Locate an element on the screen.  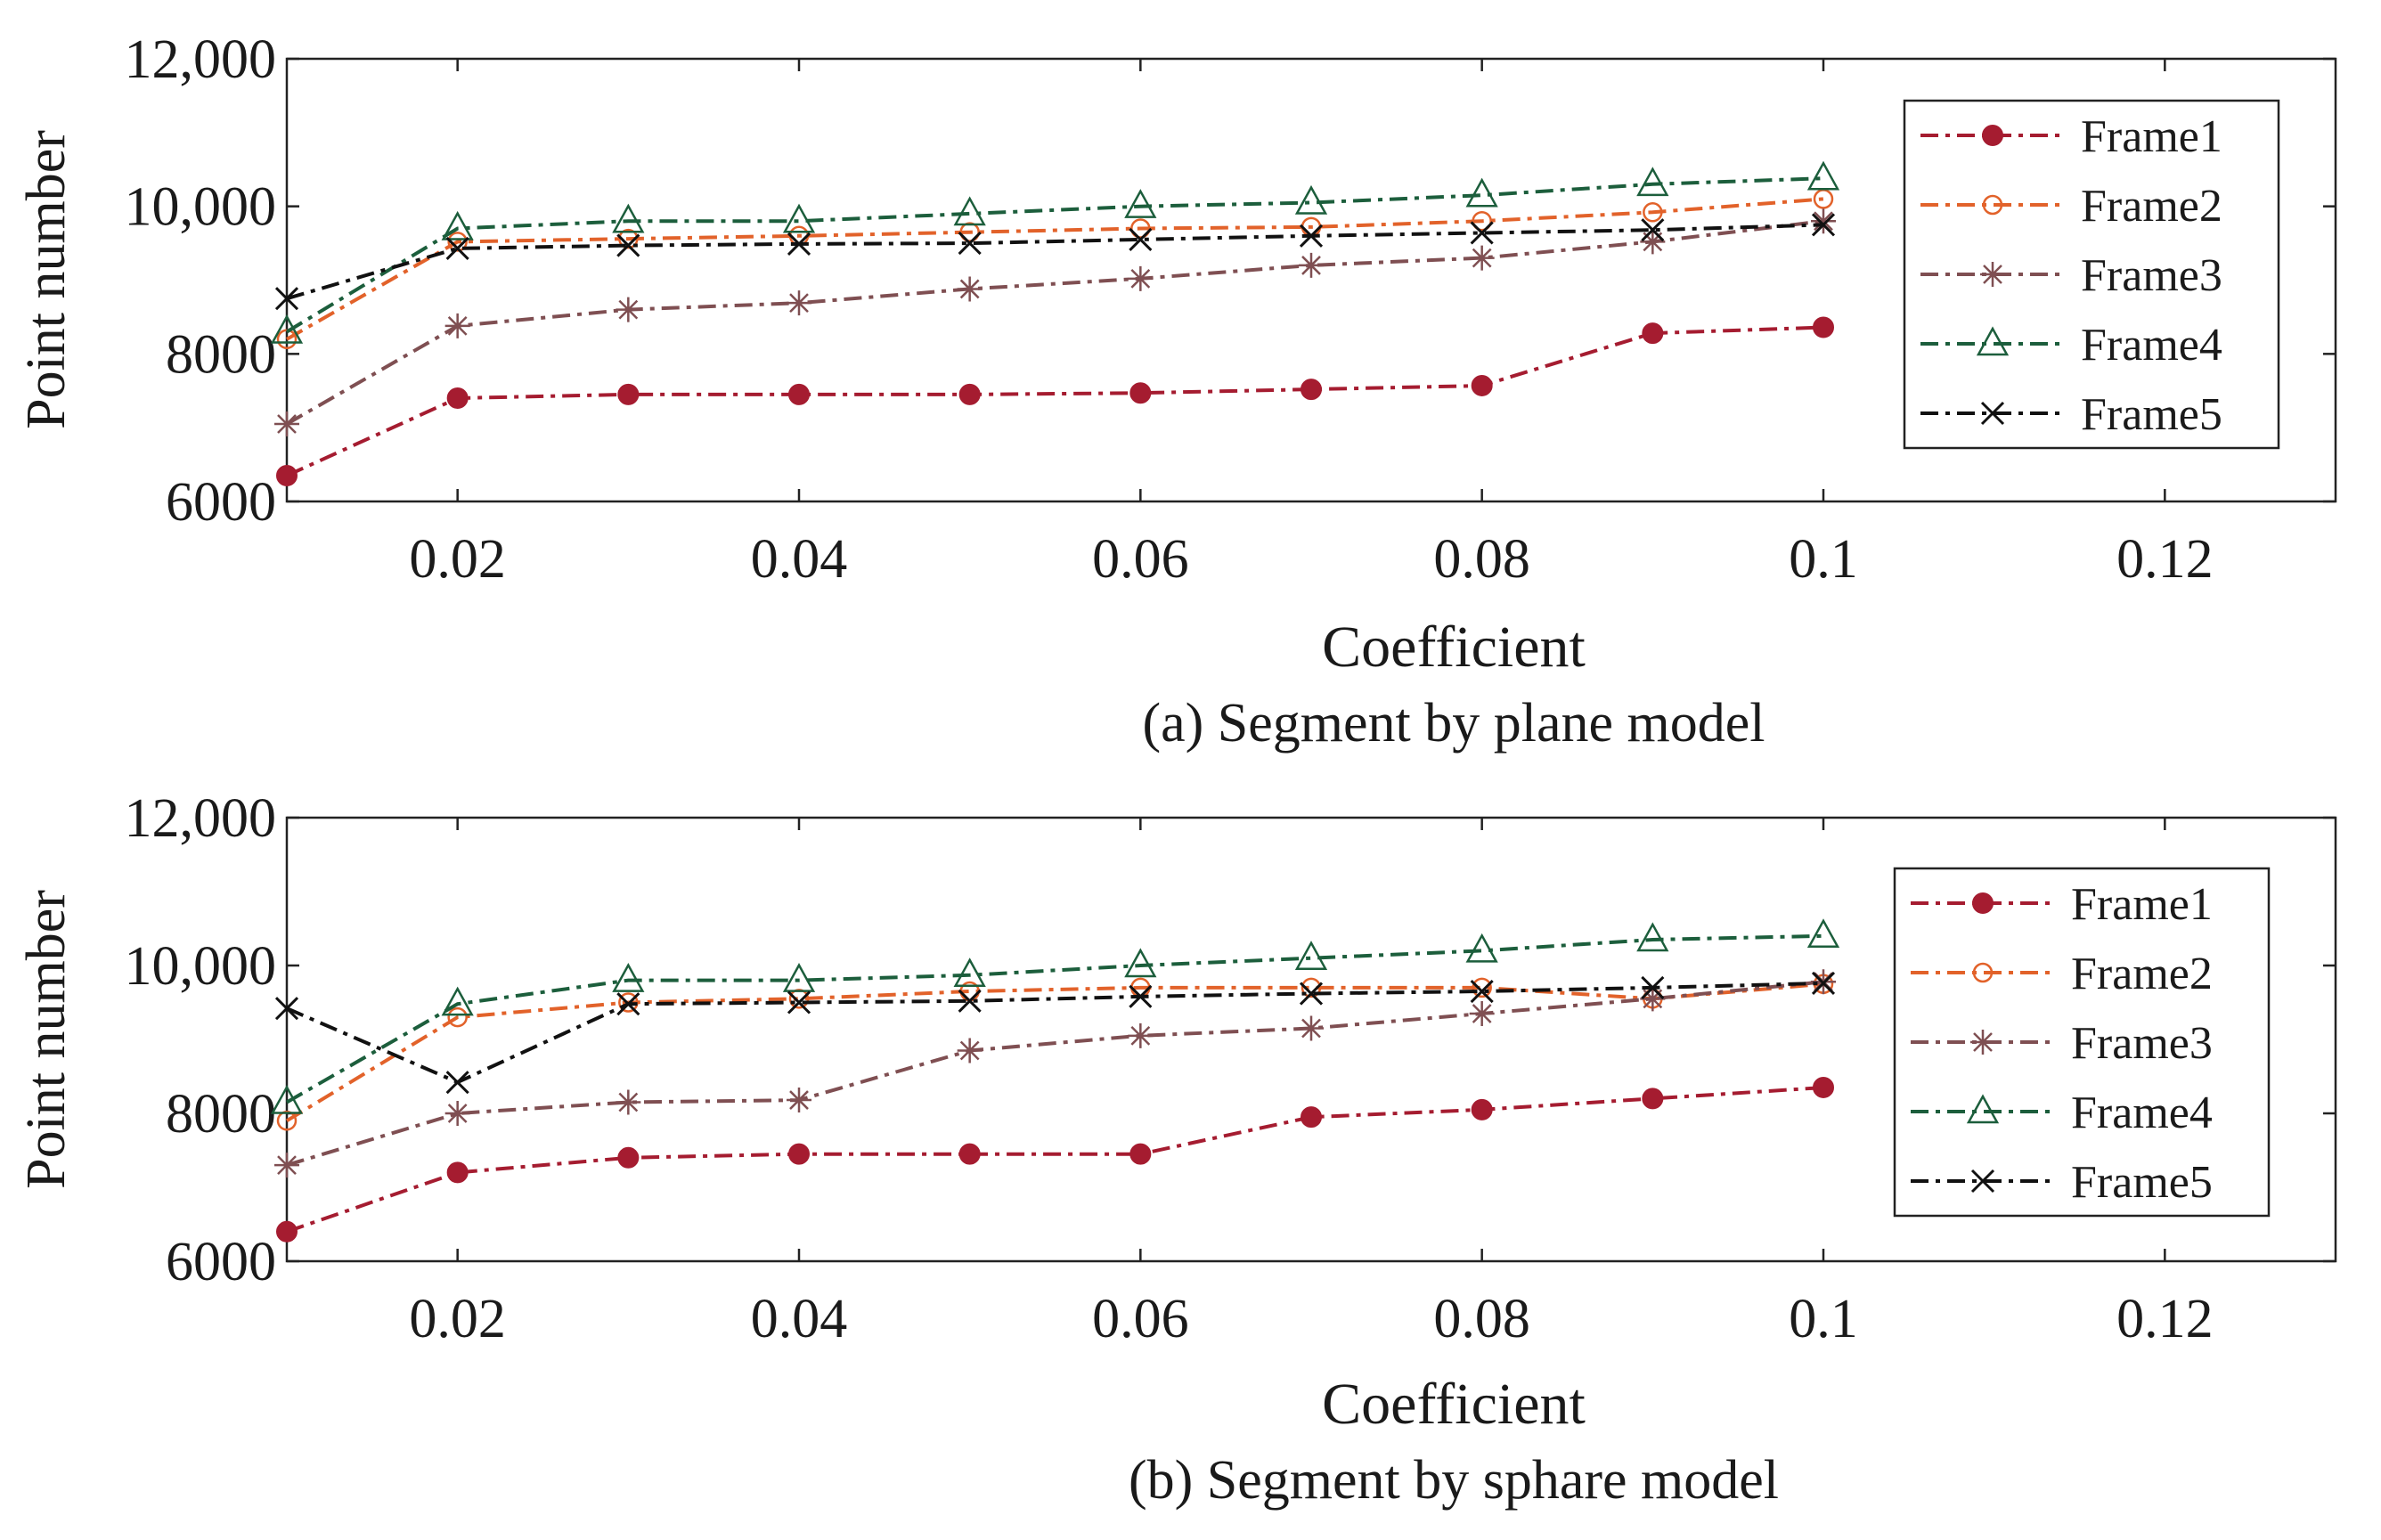
panel-caption: (b) Segment by sphare model is located at coordinates (1454, 1480).